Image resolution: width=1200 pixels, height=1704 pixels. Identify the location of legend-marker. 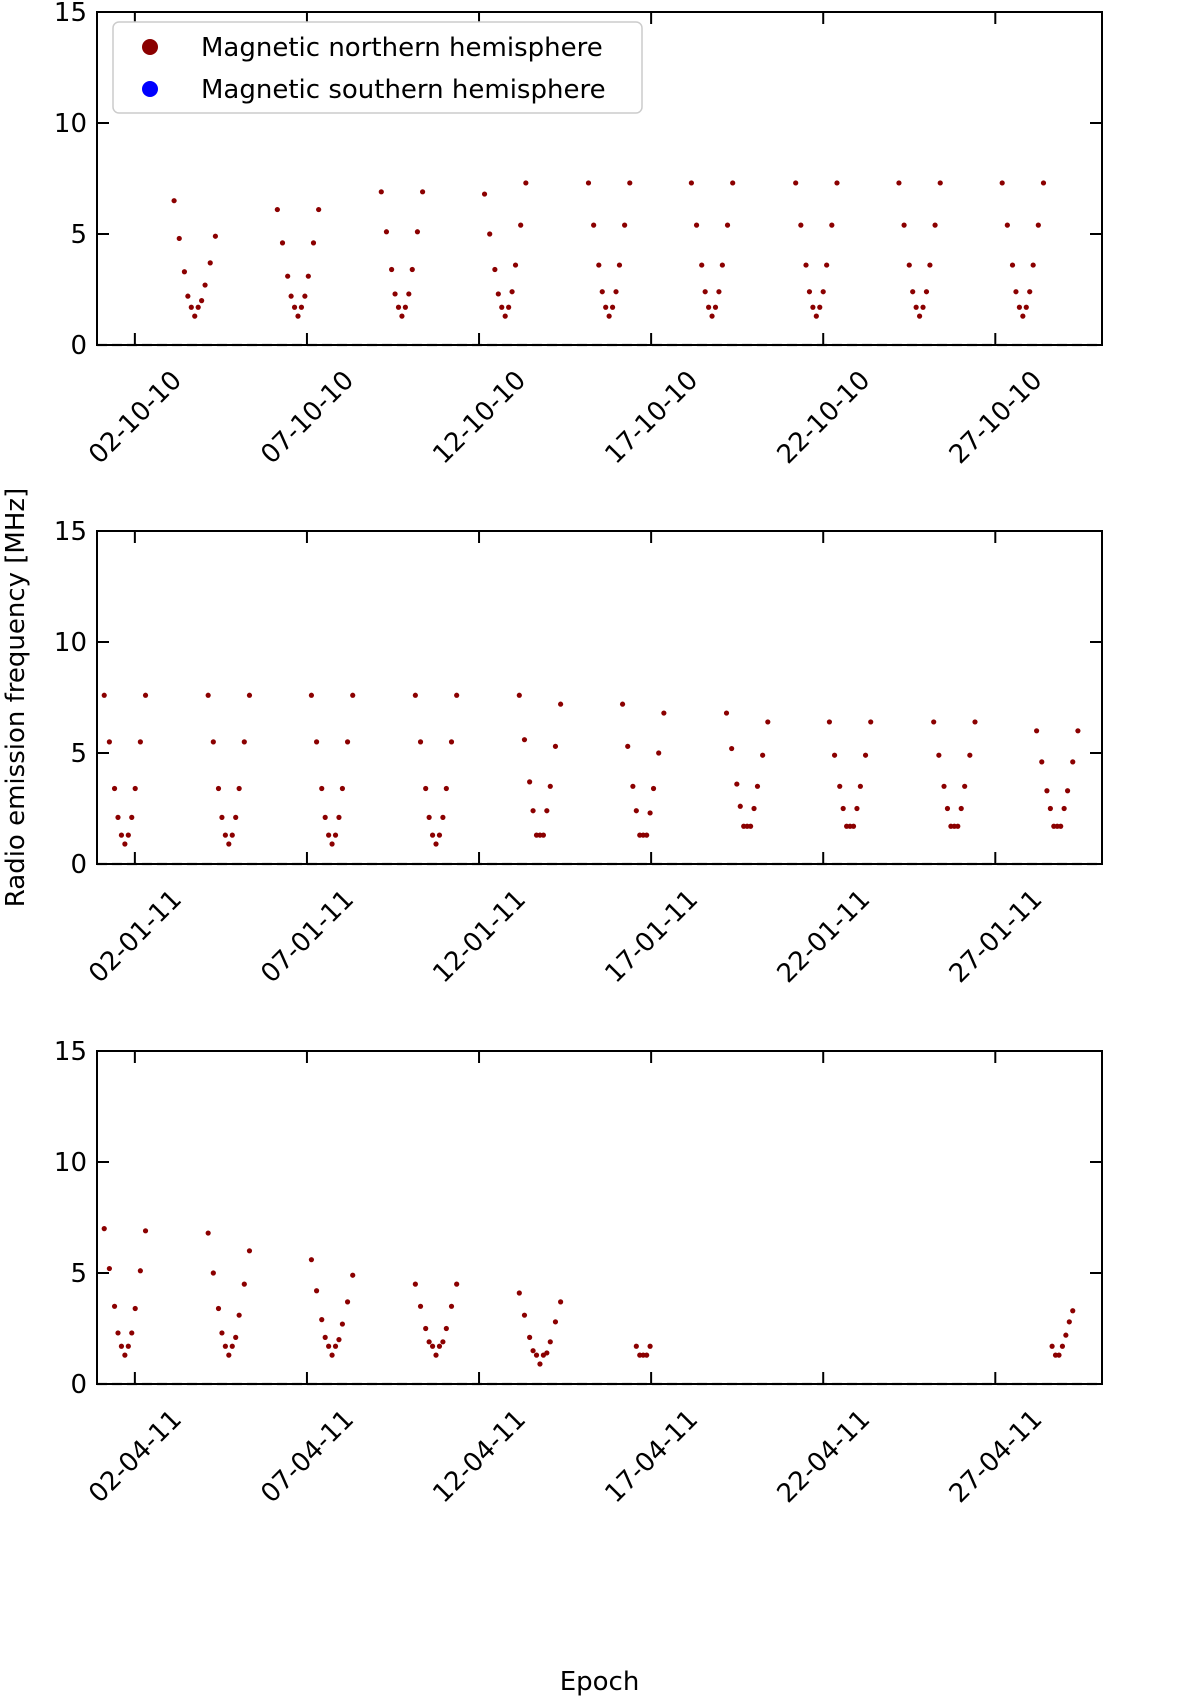
(150, 89).